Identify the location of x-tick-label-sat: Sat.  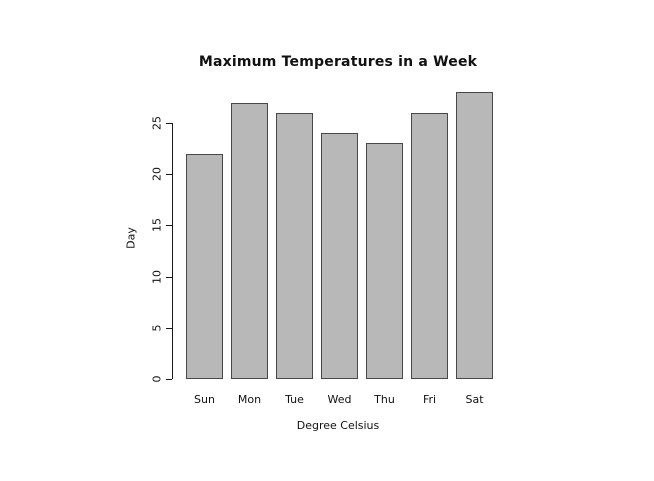
(474, 399).